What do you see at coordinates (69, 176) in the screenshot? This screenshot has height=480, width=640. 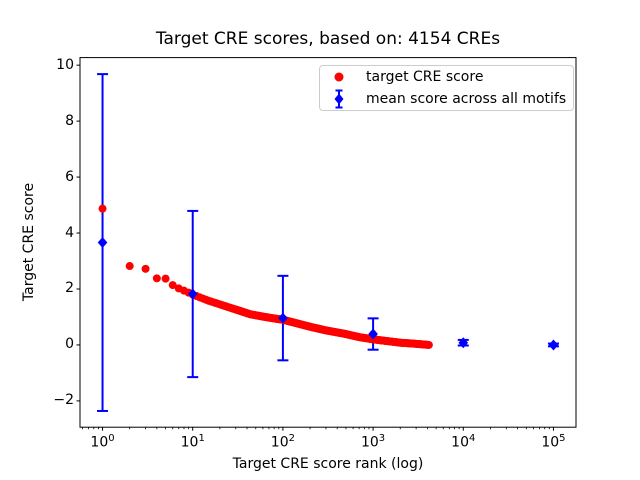 I see `y-tick-label-6: 6` at bounding box center [69, 176].